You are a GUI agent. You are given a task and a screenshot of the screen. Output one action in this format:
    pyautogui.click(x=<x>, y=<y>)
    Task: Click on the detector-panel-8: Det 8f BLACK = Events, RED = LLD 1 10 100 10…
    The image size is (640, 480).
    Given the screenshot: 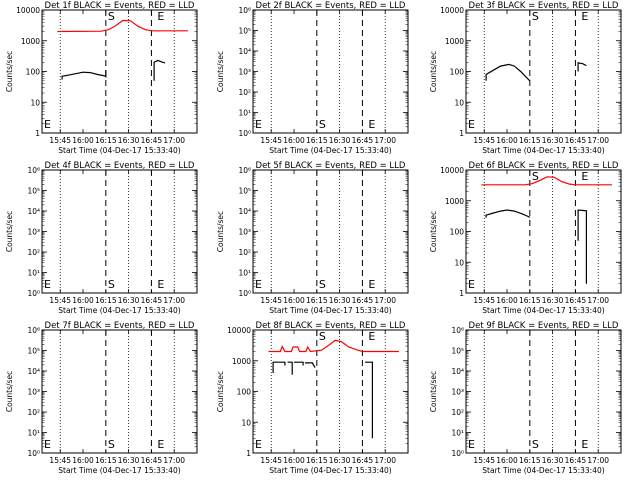 What is the action you would take?
    pyautogui.click(x=312, y=398)
    